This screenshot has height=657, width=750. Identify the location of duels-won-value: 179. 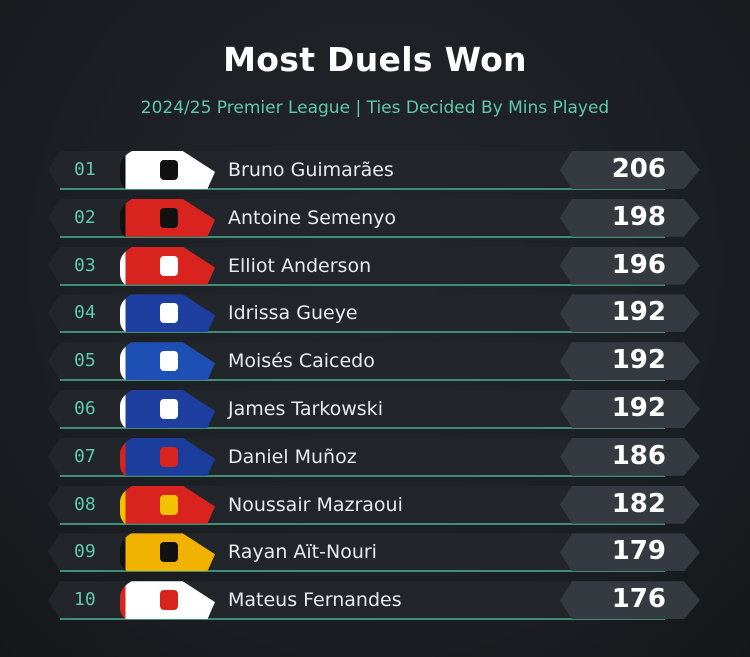
(638, 551).